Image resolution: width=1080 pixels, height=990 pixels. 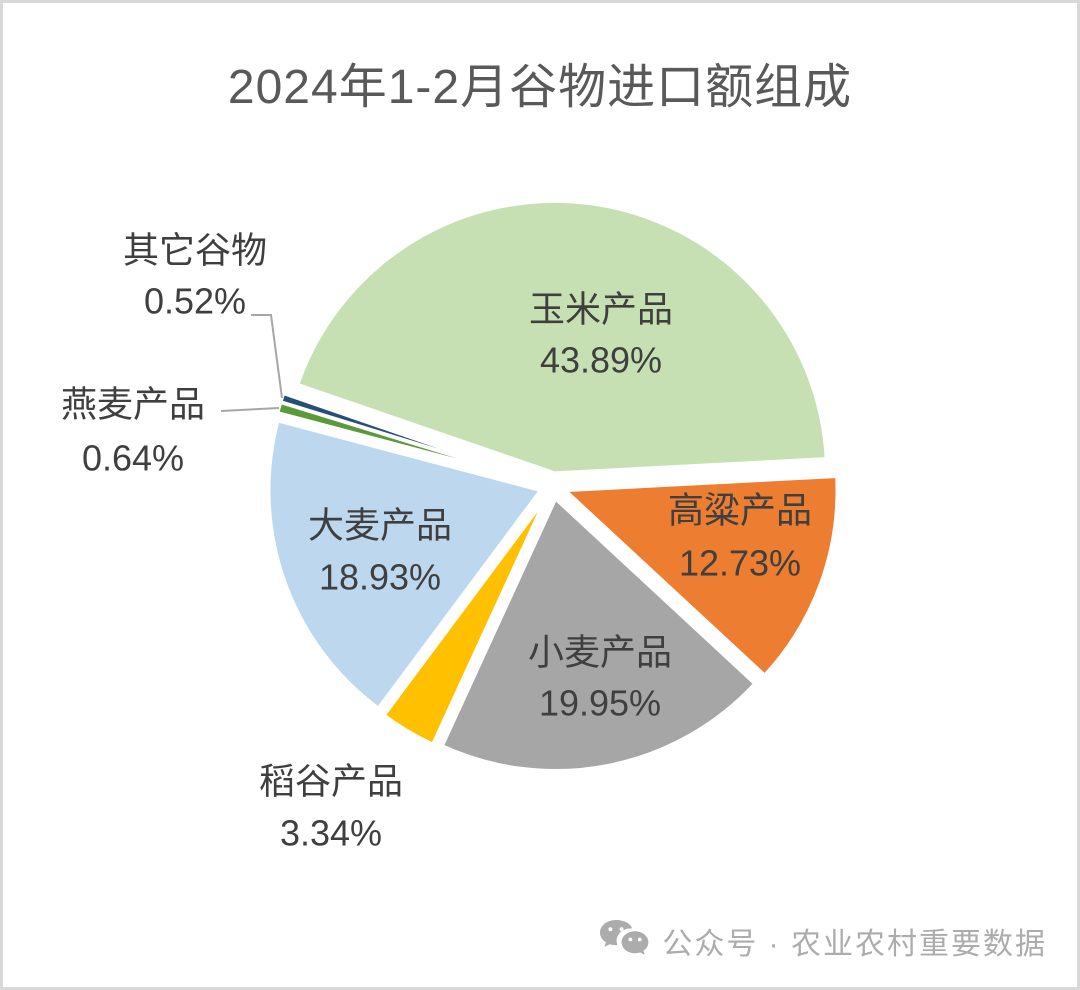 I want to click on pie-slice-corn, so click(x=562, y=337).